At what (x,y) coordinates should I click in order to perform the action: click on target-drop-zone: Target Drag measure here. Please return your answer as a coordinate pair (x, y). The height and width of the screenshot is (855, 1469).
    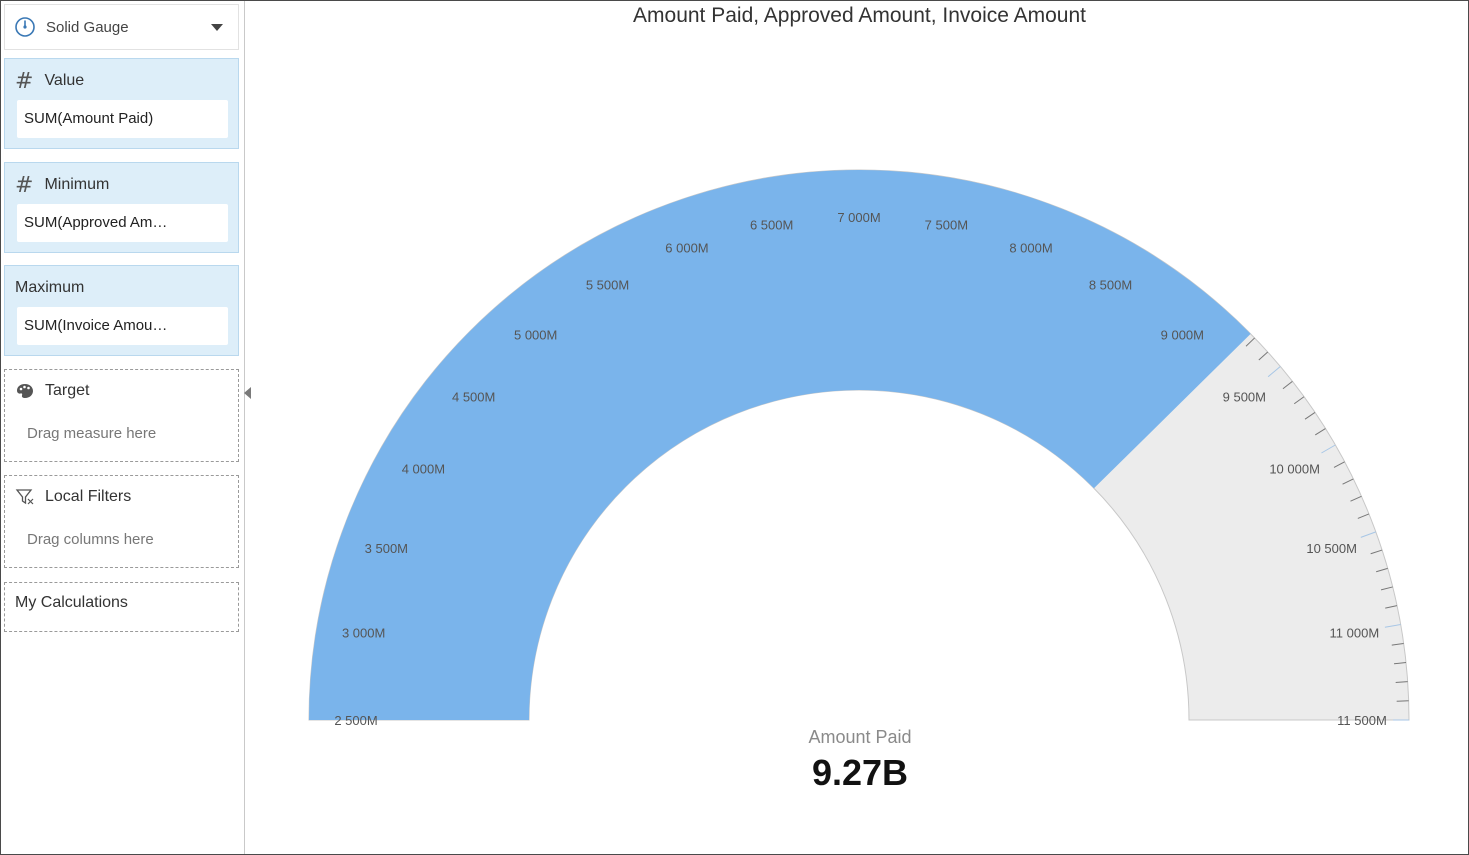
    Looking at the image, I should click on (121, 415).